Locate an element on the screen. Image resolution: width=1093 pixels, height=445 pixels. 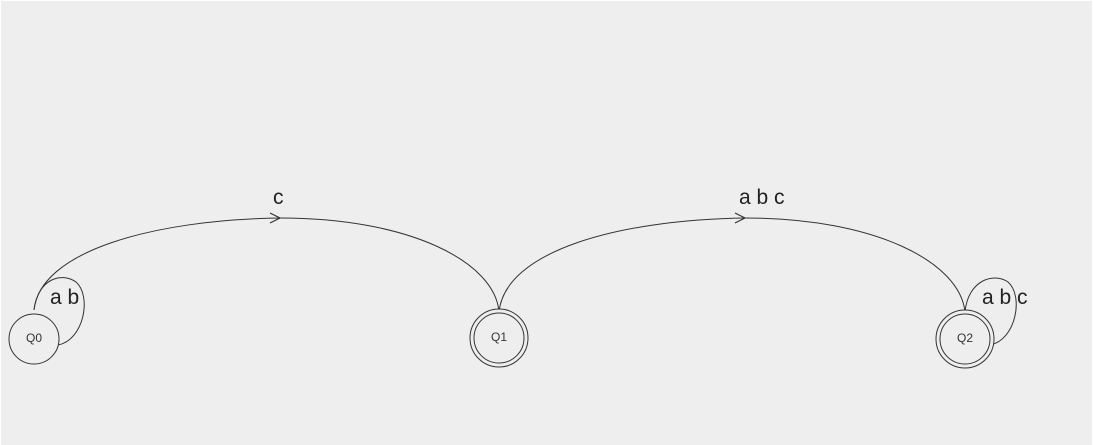
state-q2-circle is located at coordinates (965, 339).